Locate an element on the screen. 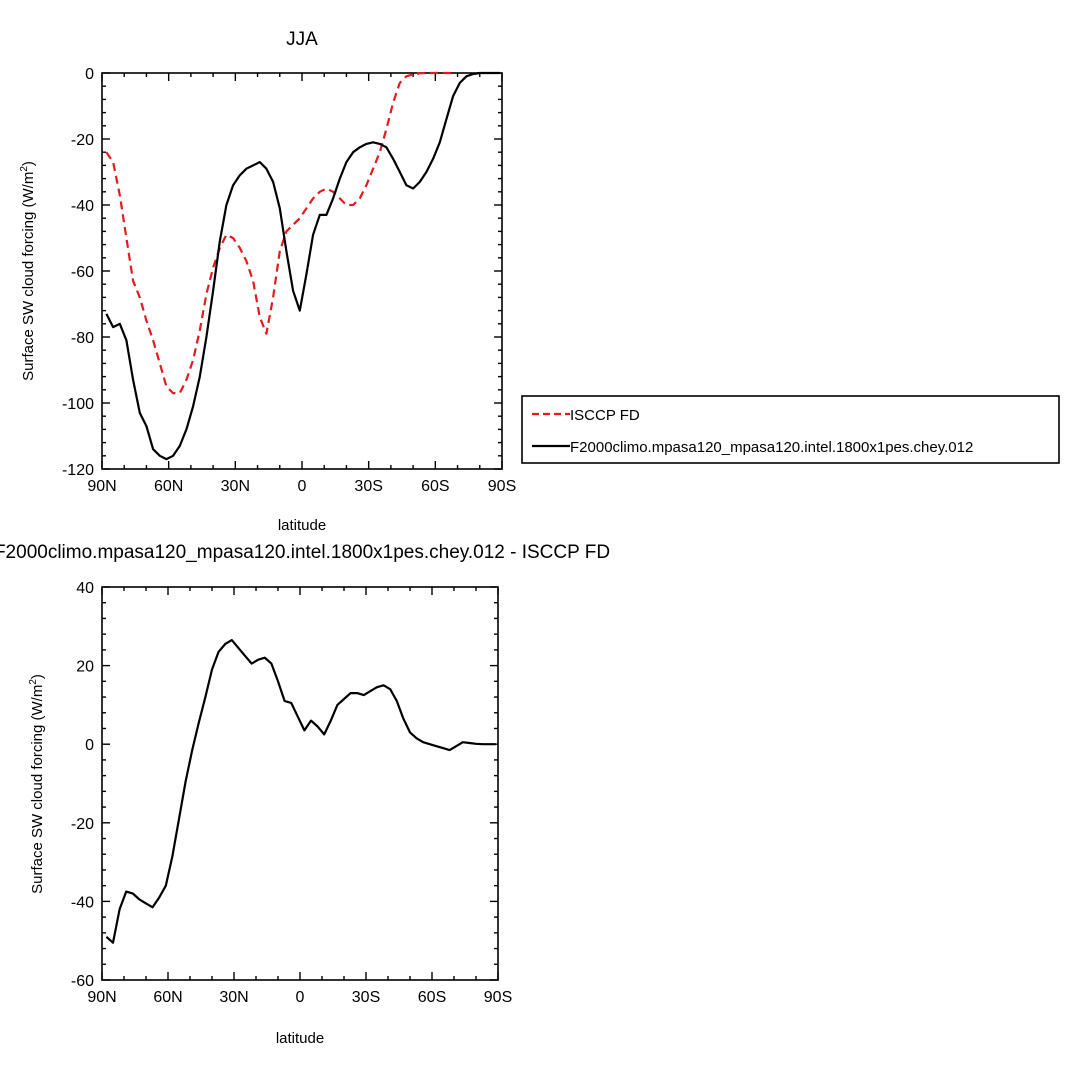  bottom-chart-ylabel: Surface SW cloud forcing (W/m2) is located at coordinates (37, 784).